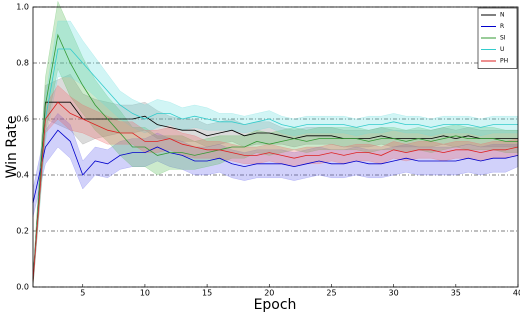 The image size is (520, 314). What do you see at coordinates (503, 38) in the screenshot?
I see `legend-label: SI` at bounding box center [503, 38].